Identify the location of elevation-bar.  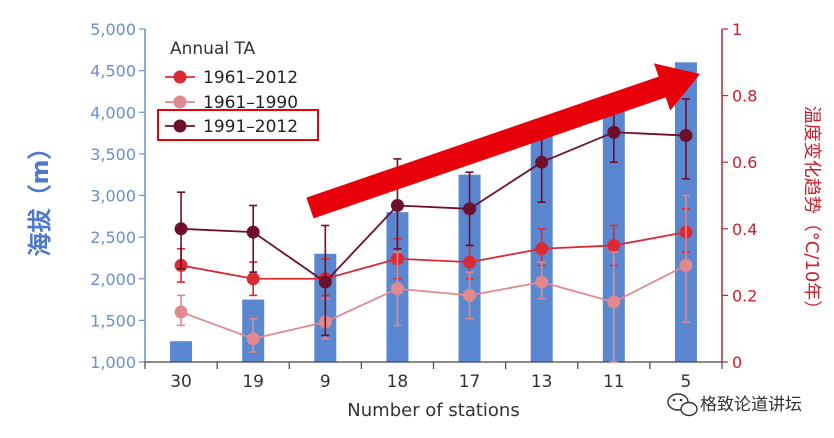
(181, 351).